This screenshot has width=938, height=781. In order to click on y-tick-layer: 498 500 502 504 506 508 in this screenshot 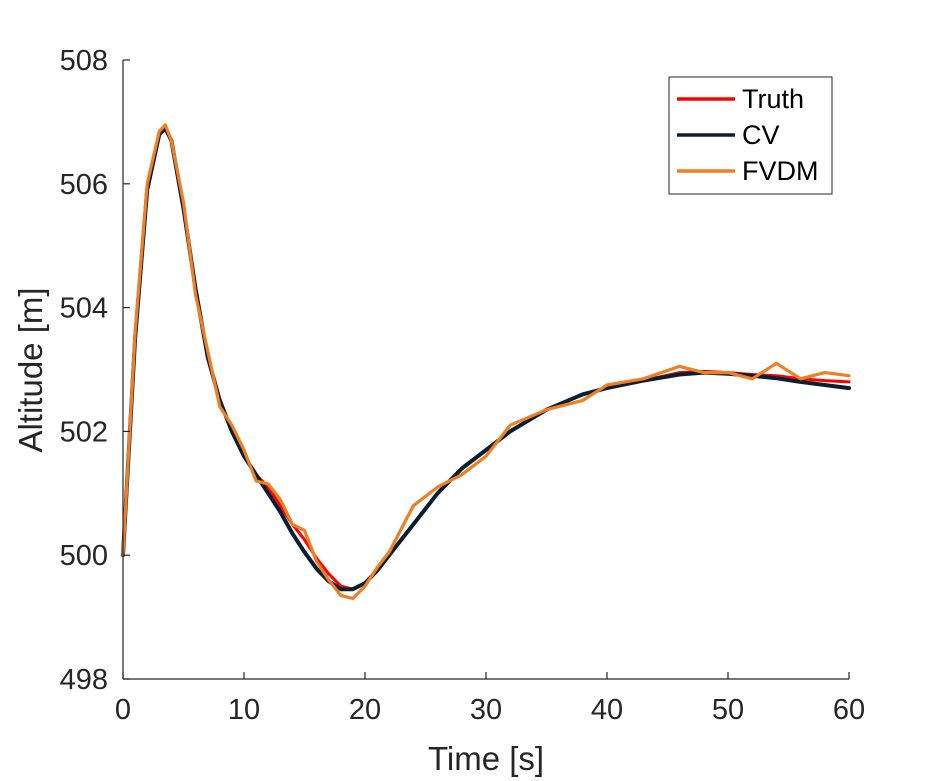, I will do `click(95, 370)`.